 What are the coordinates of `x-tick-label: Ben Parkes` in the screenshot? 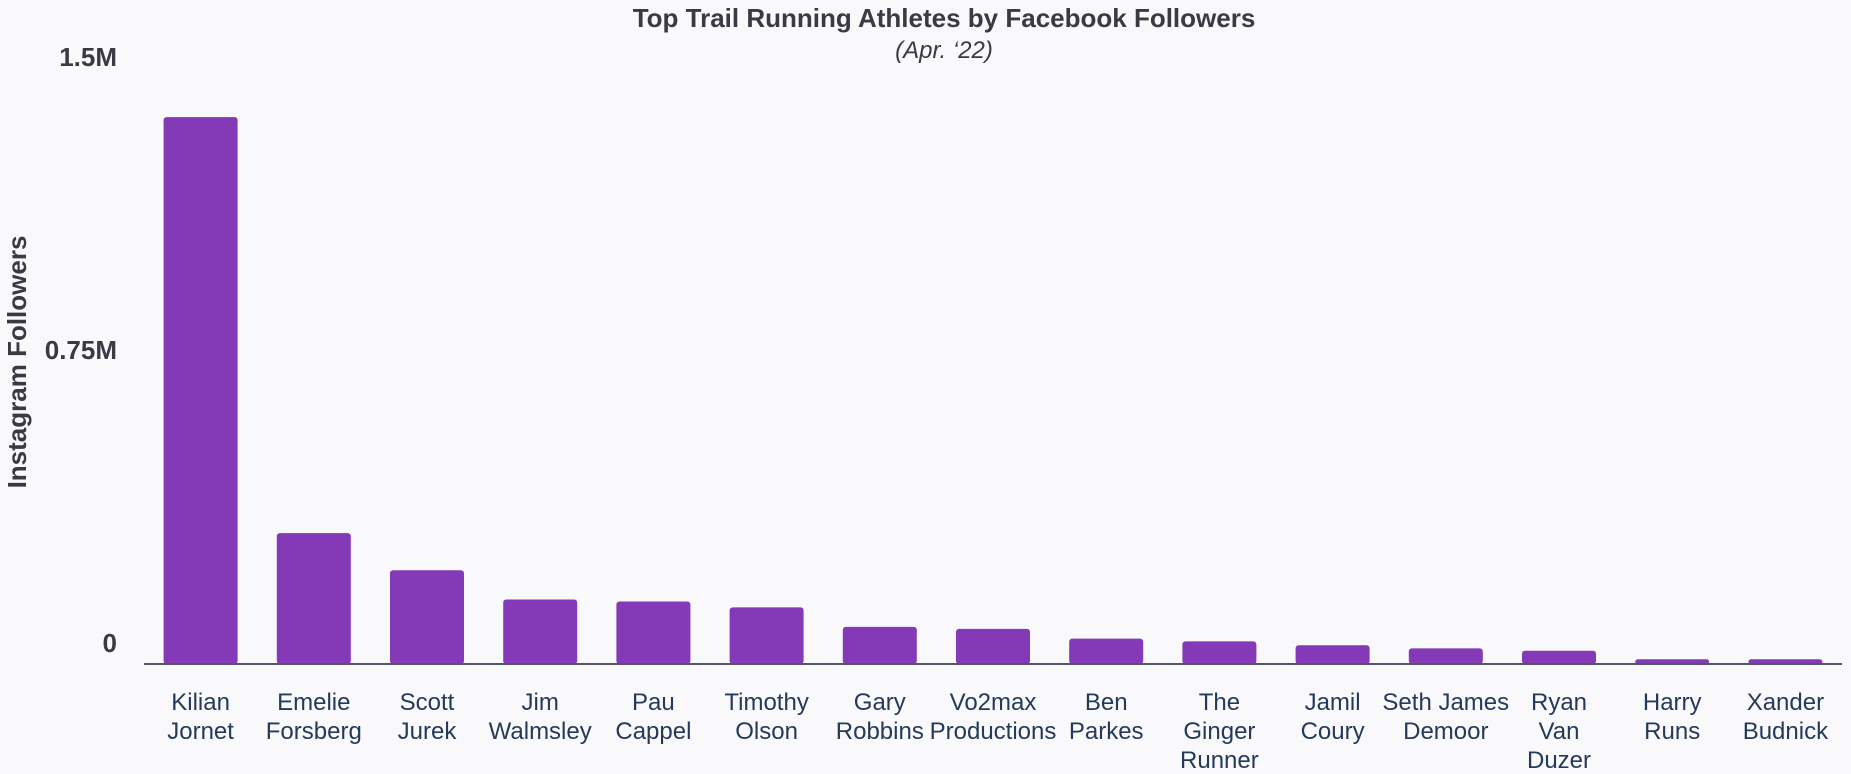 It's located at (1106, 717).